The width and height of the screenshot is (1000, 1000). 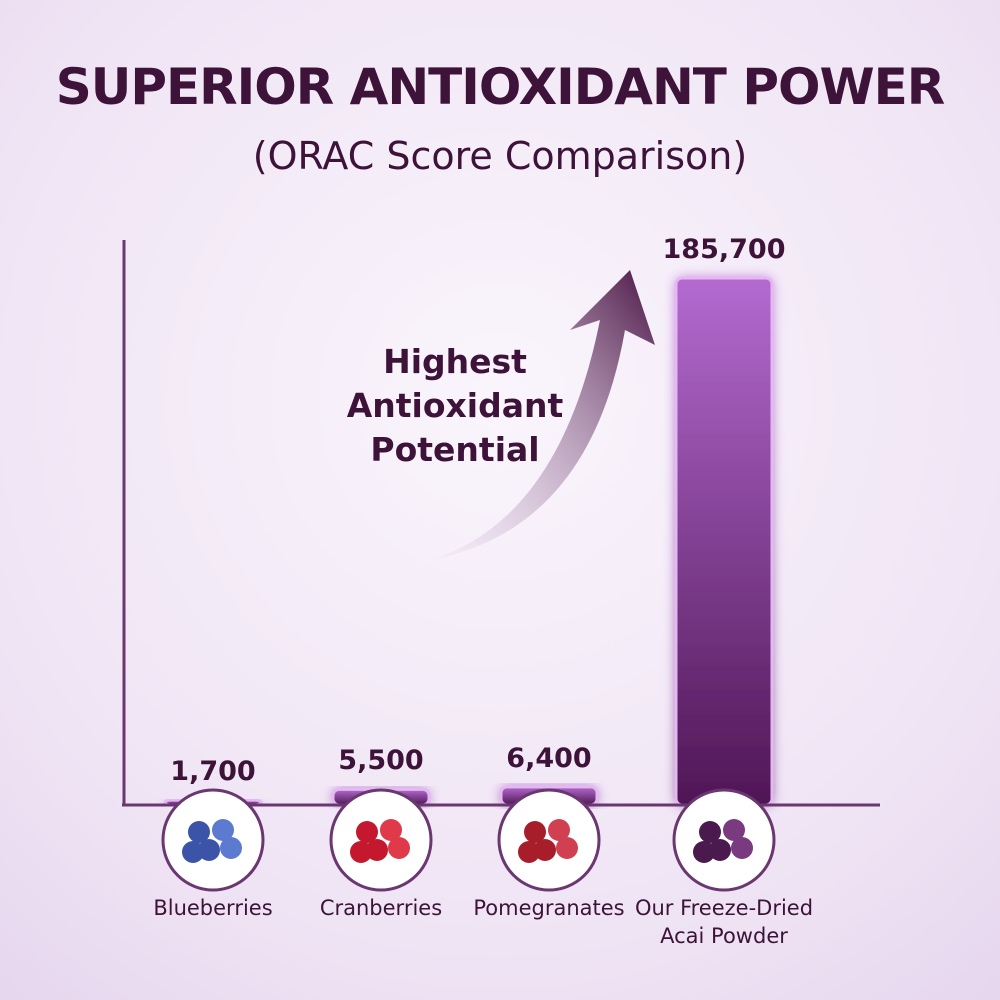 What do you see at coordinates (500, 156) in the screenshot?
I see `chart-subtitle: (ORAC Score Comparison)` at bounding box center [500, 156].